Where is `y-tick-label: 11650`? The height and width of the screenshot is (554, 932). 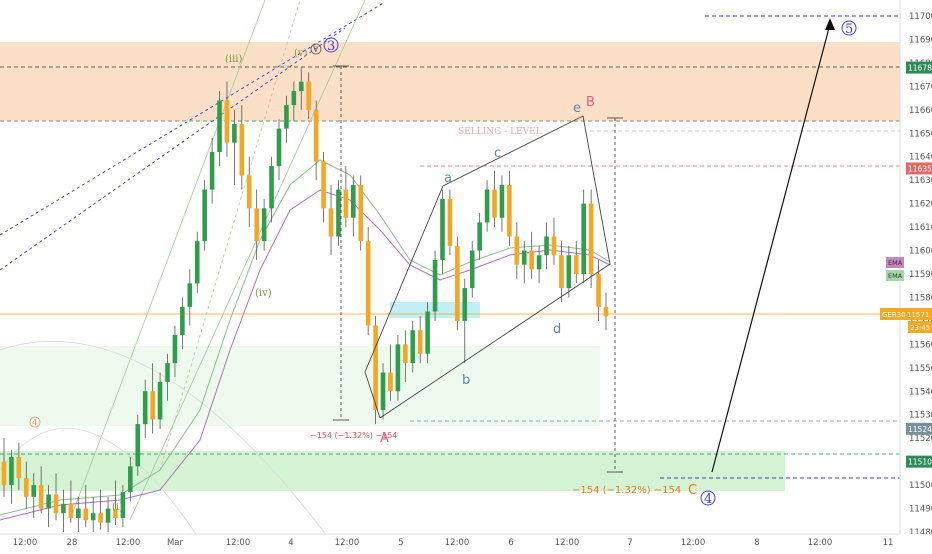 y-tick-label: 11650 is located at coordinates (920, 134).